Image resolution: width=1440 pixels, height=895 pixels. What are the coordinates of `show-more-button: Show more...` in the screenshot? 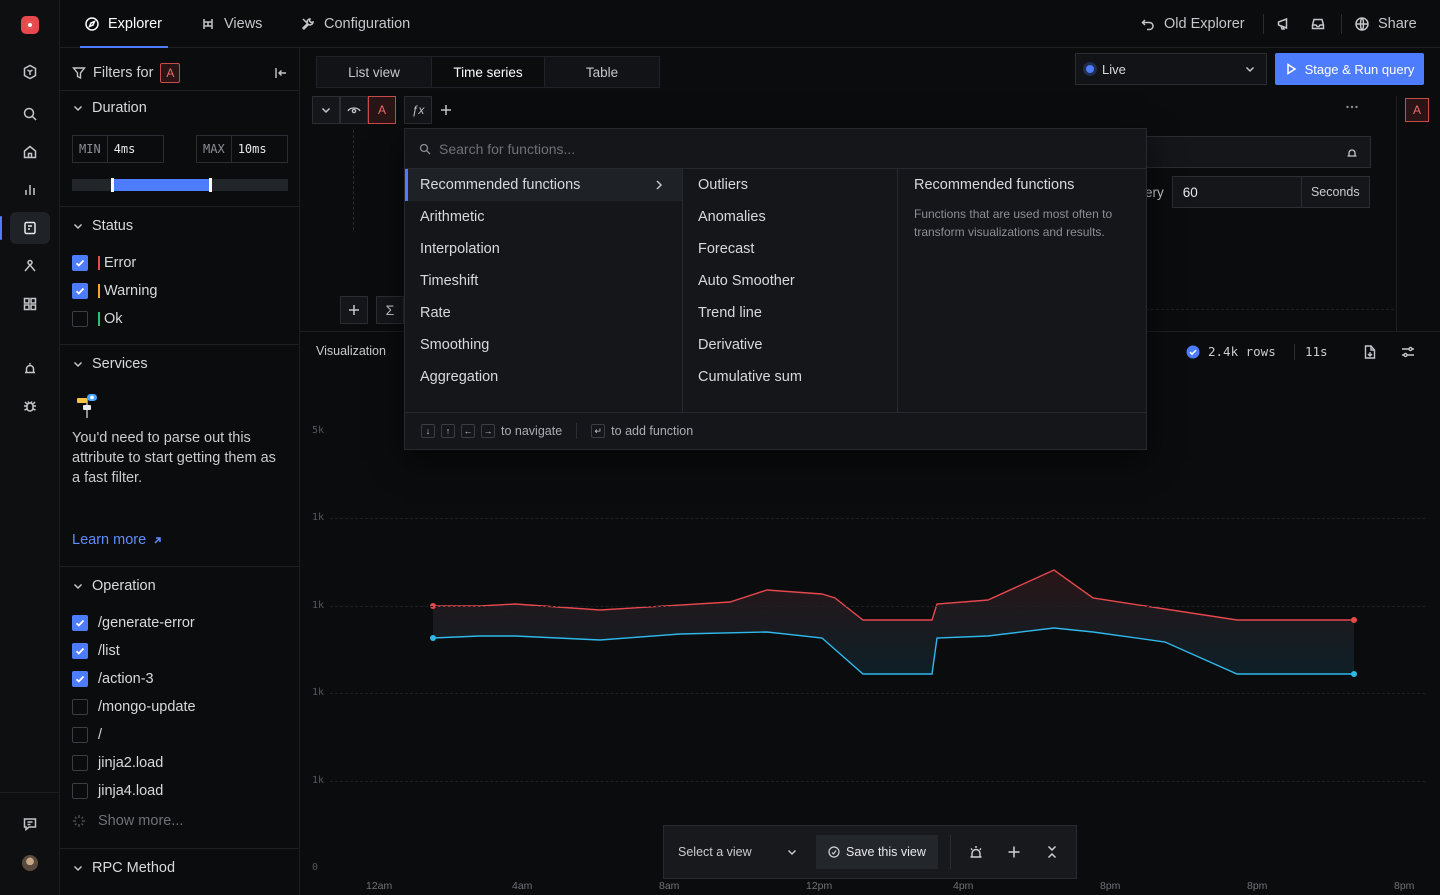 It's located at (127, 821).